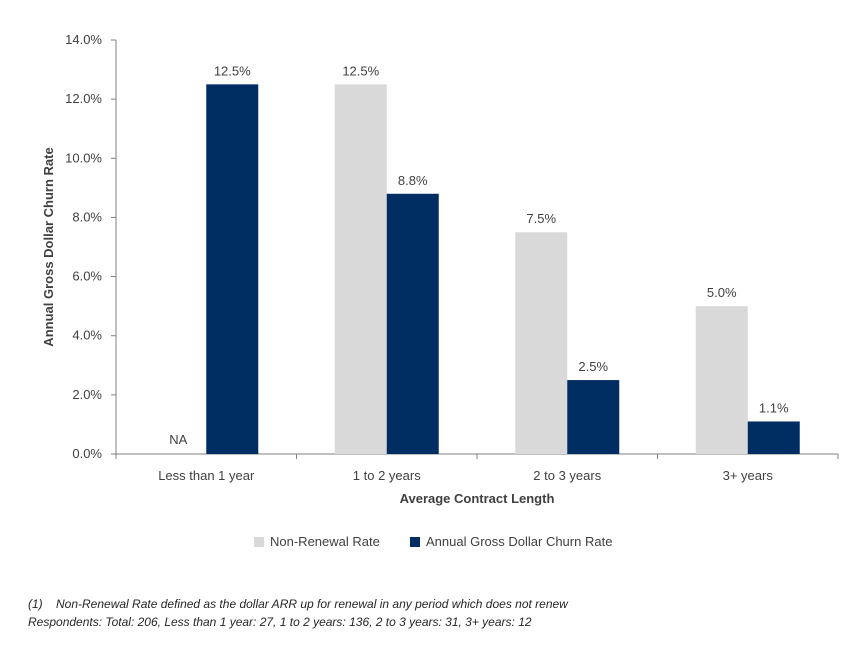  I want to click on x-axis-title: Average Contract Length, so click(477, 498).